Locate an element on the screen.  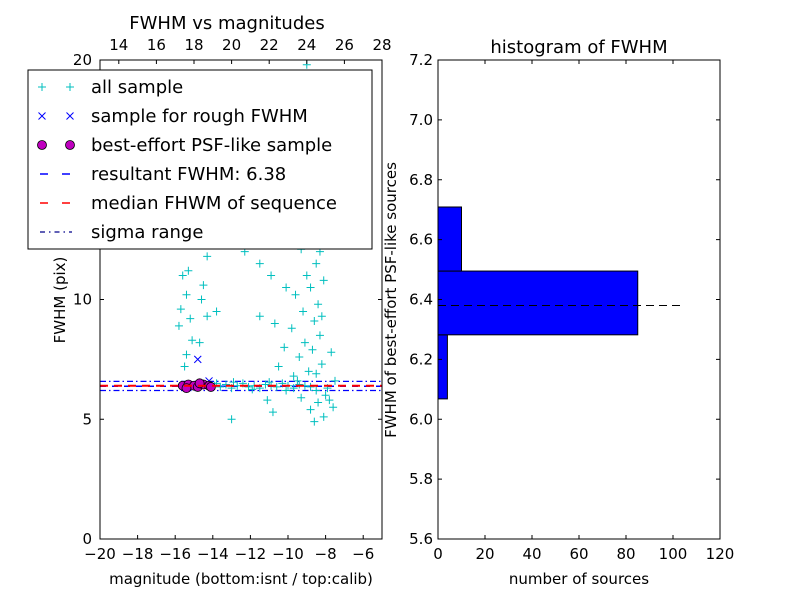
x-tick-label: −14 is located at coordinates (213, 554).